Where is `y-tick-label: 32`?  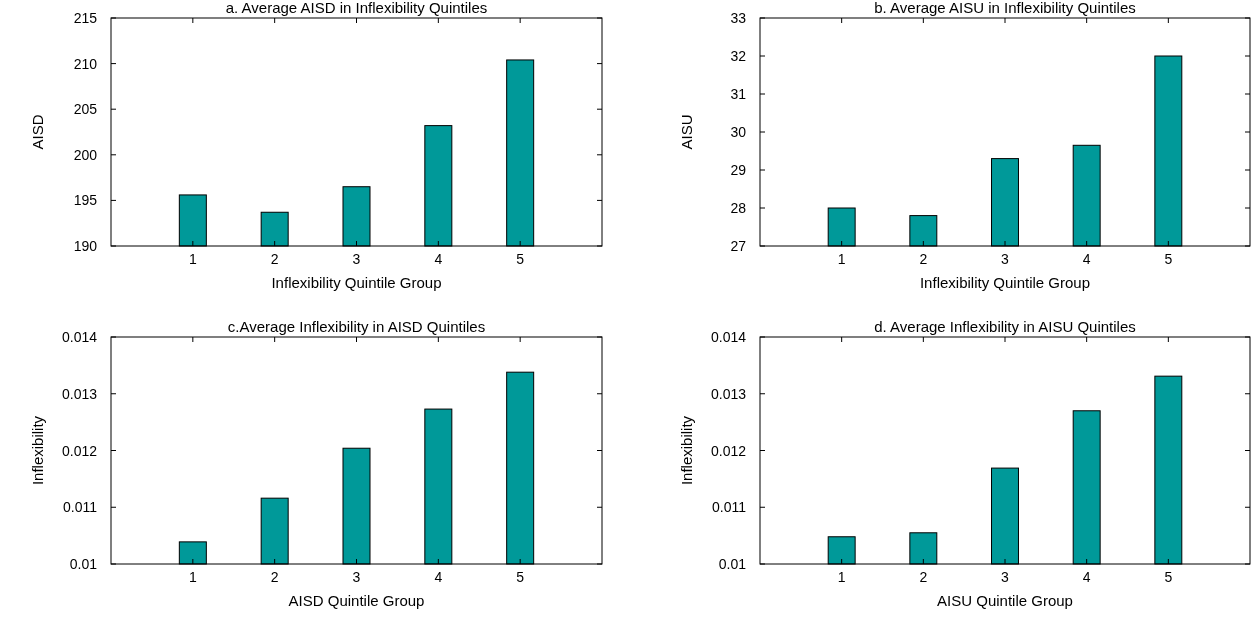 y-tick-label: 32 is located at coordinates (738, 56).